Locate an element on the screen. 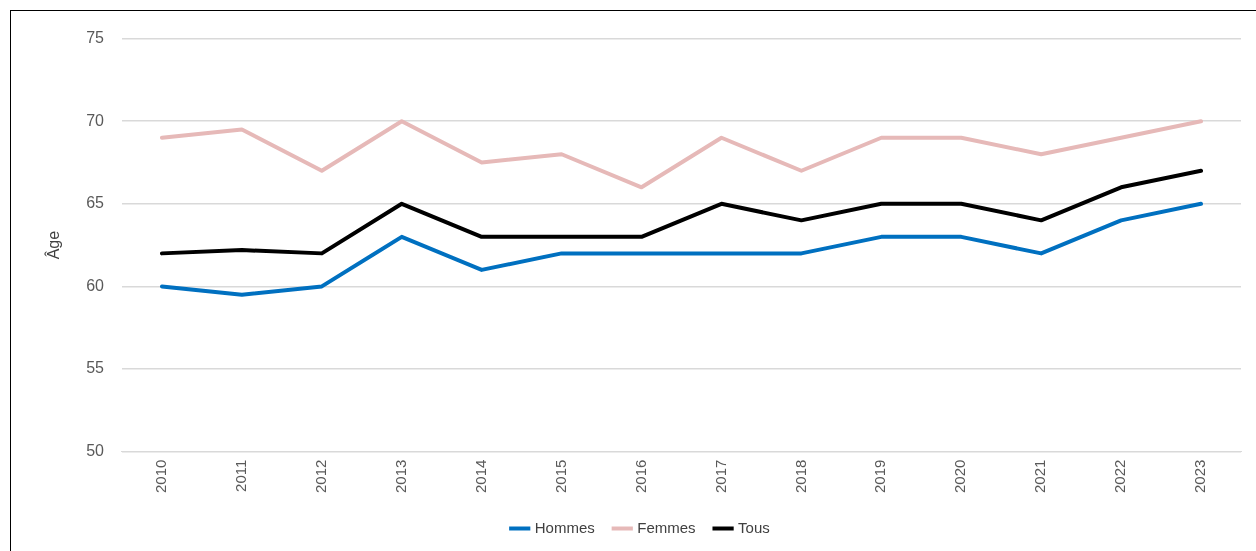 This screenshot has height=551, width=1256. x-tick-label: 2011 is located at coordinates (241, 475).